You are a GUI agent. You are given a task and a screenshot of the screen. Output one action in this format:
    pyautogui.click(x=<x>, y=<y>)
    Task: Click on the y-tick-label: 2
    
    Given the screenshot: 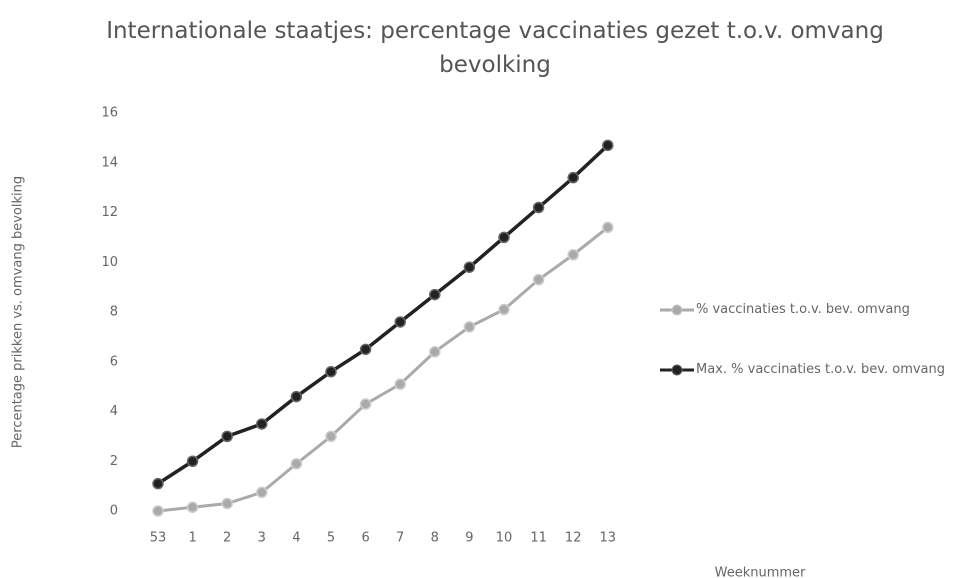 What is the action you would take?
    pyautogui.click(x=114, y=461)
    